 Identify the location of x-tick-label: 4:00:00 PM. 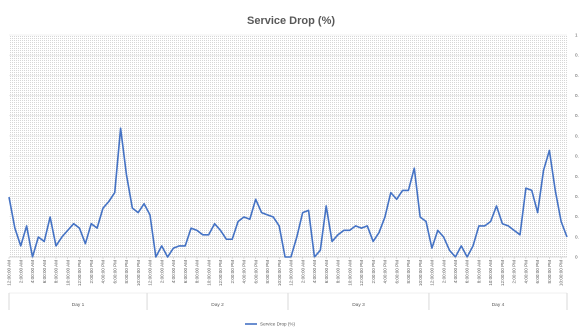
(103, 272).